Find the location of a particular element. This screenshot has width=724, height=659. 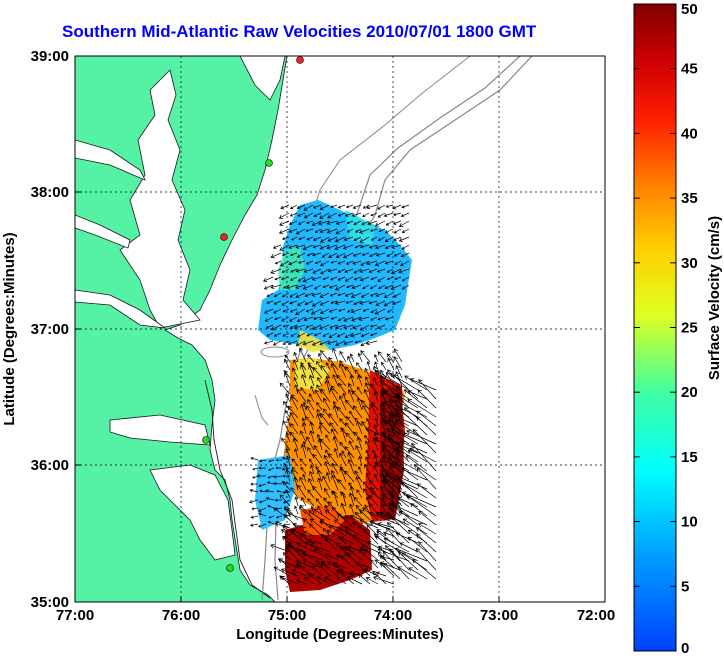

y-tick-label: 35:00 is located at coordinates (50, 602).